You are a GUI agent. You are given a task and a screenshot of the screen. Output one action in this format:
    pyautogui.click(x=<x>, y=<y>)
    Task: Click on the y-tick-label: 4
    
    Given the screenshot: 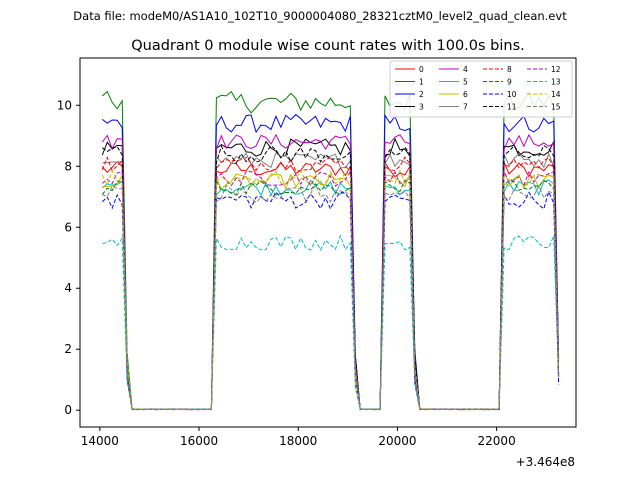 What is the action you would take?
    pyautogui.click(x=68, y=288)
    